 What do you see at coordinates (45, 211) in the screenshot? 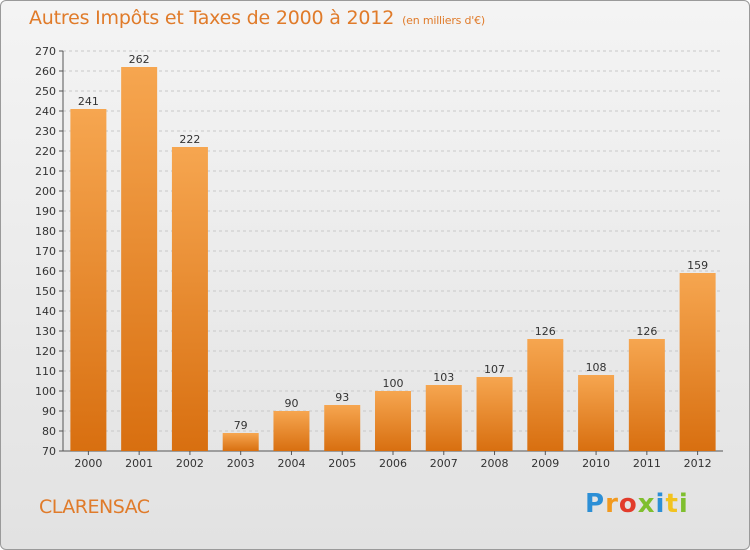
I see `y-tick-label: 190` at bounding box center [45, 211].